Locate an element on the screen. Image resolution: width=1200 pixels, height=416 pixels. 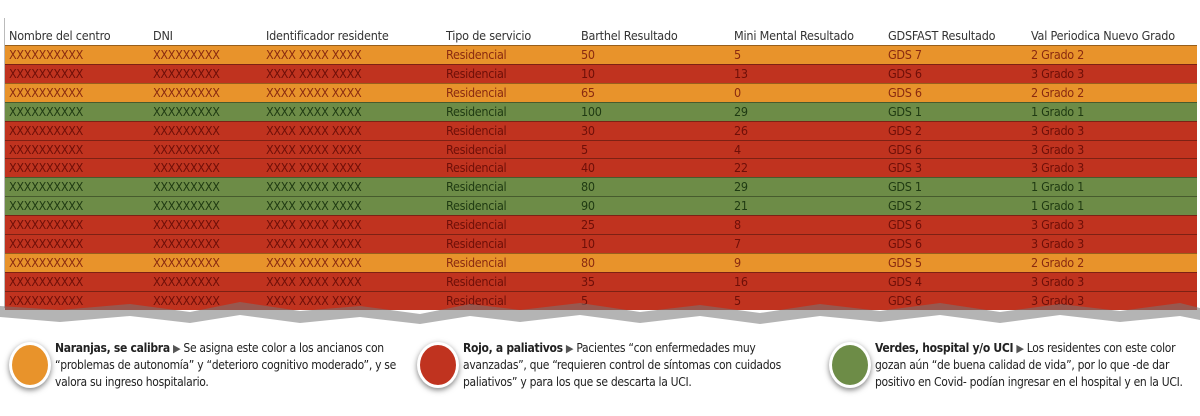
table-cell: 30 is located at coordinates (588, 130).